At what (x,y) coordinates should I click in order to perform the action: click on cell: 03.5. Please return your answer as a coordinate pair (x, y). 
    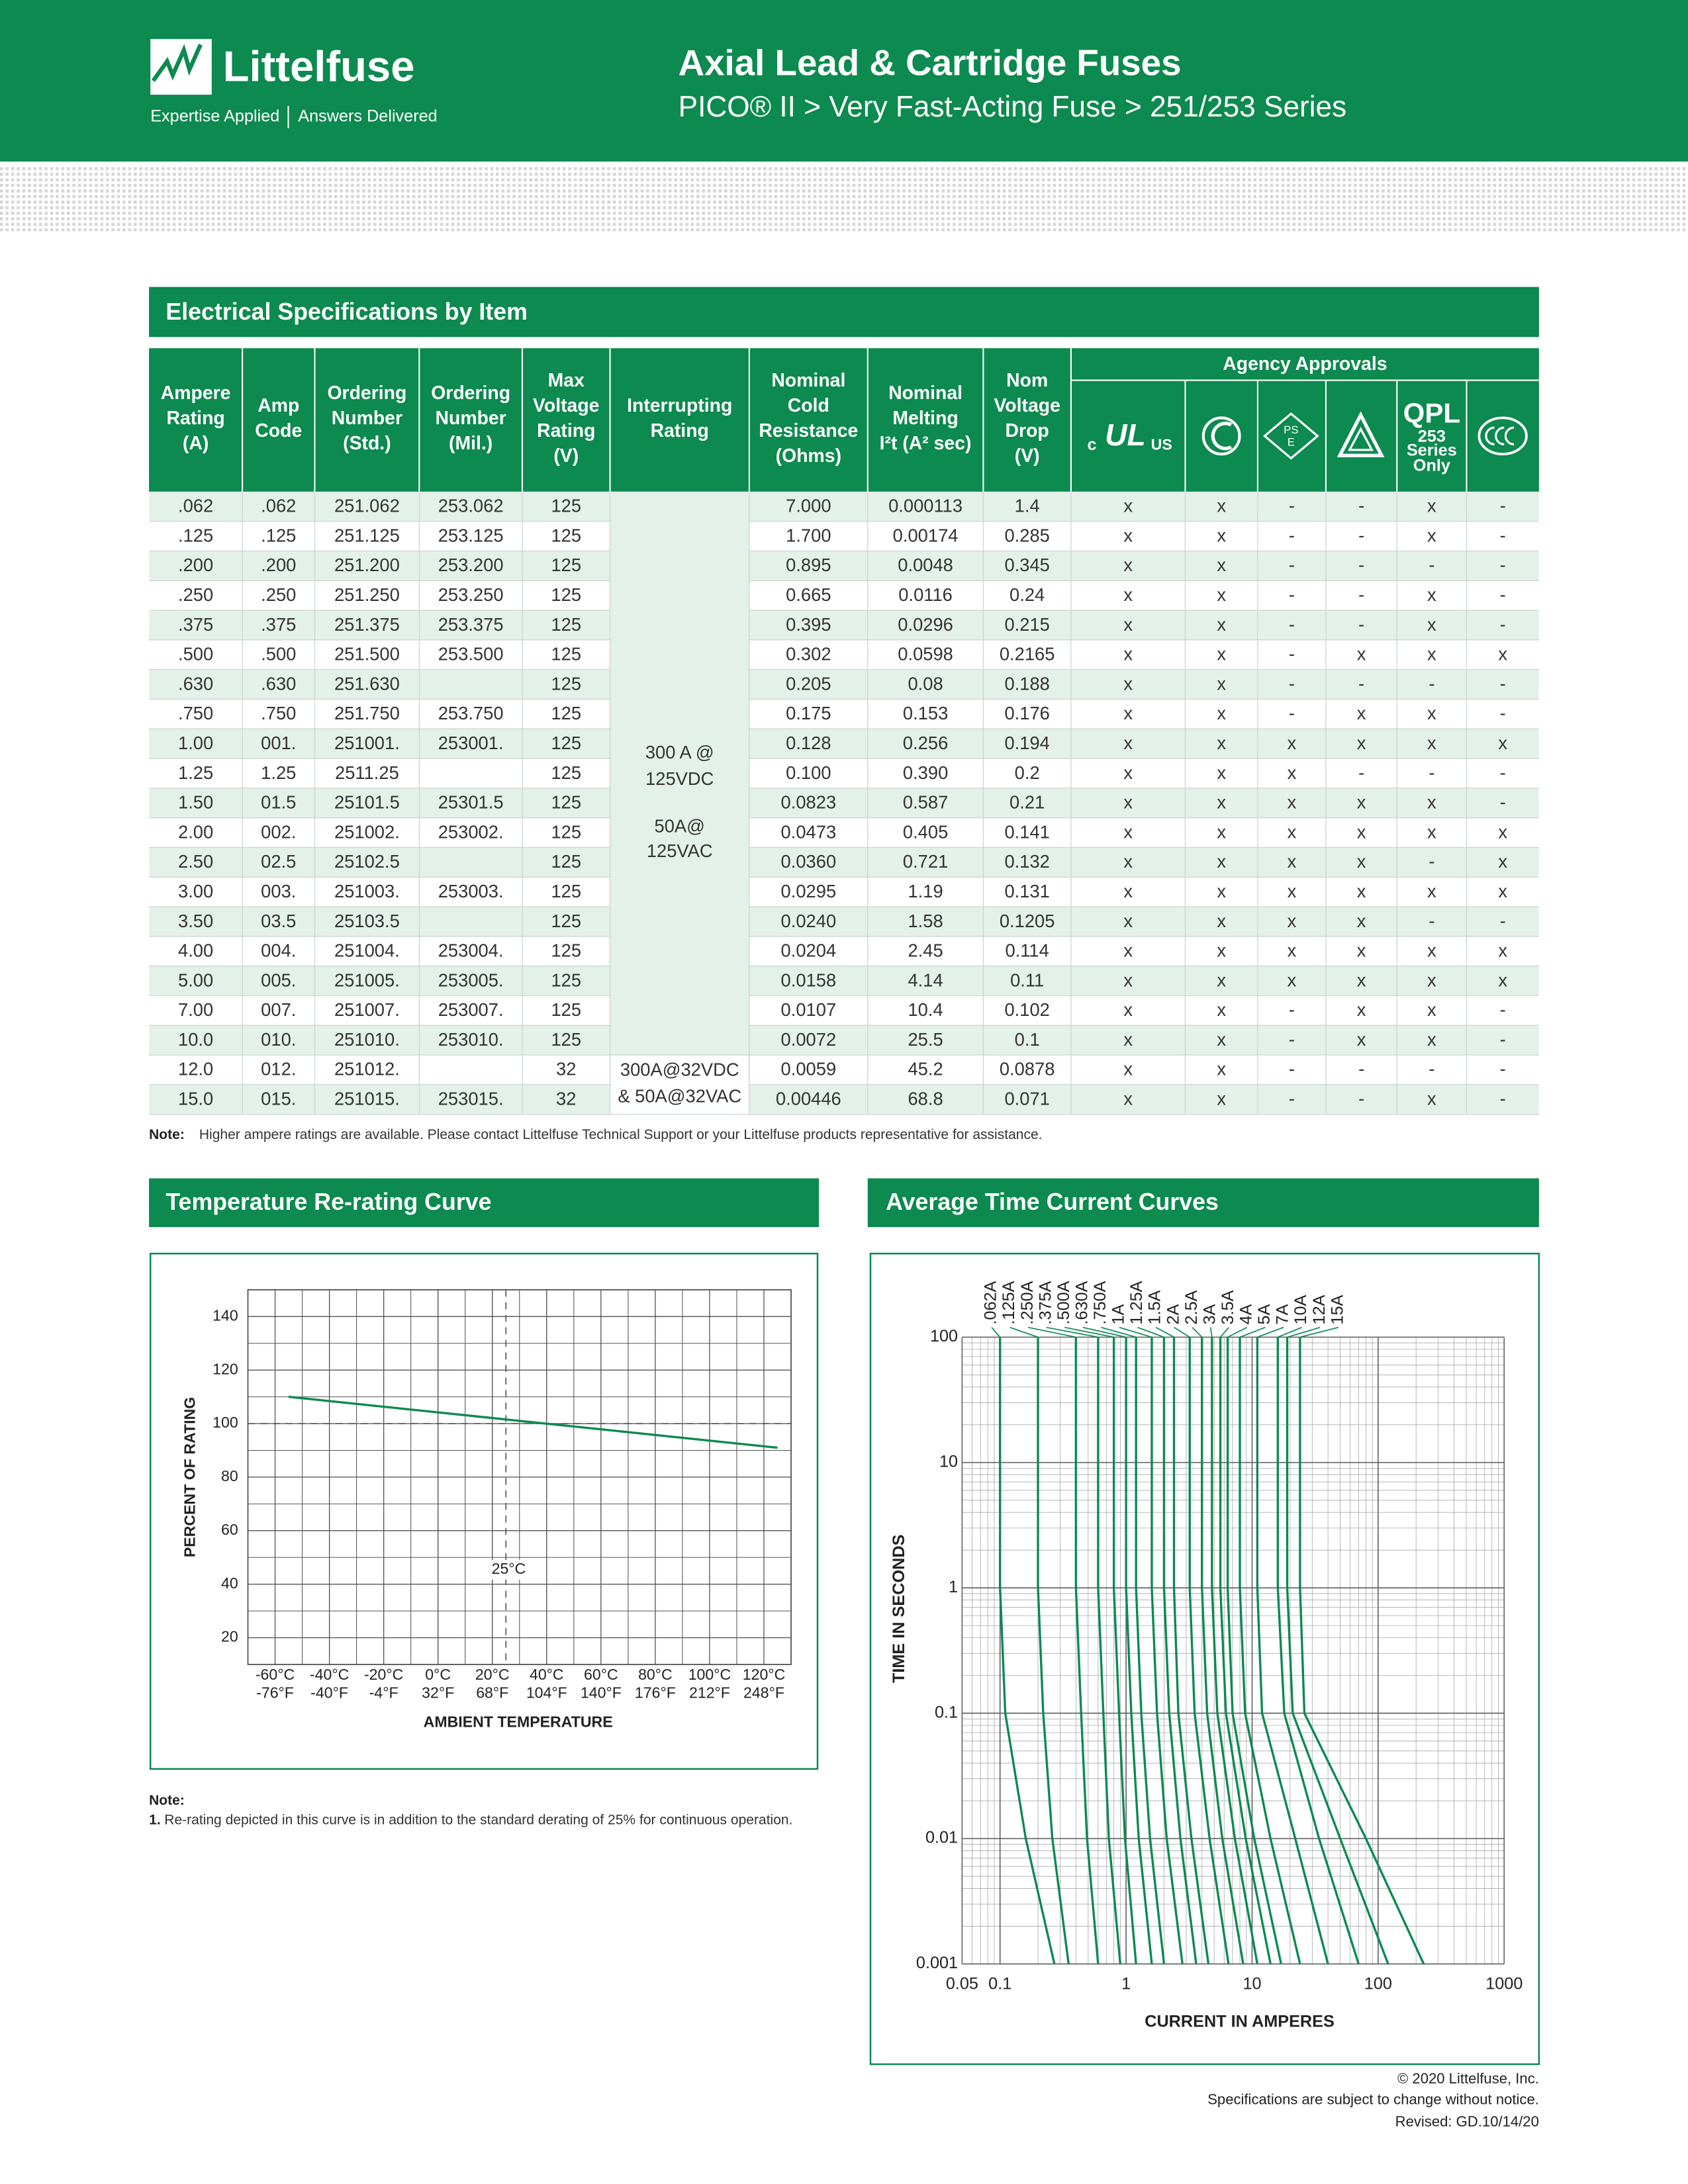
    Looking at the image, I should click on (278, 921).